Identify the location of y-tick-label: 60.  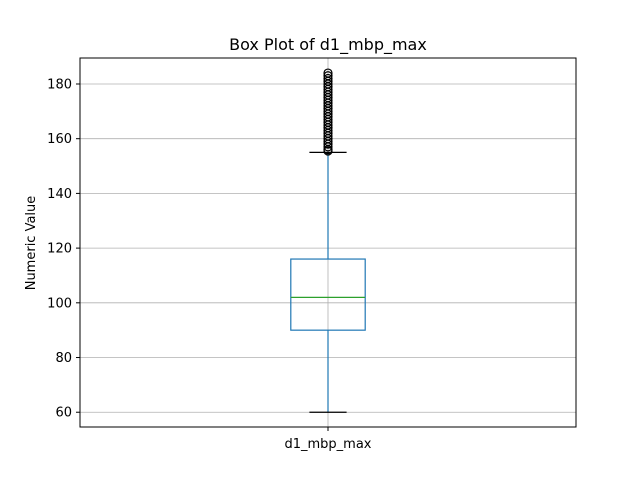
(63, 413).